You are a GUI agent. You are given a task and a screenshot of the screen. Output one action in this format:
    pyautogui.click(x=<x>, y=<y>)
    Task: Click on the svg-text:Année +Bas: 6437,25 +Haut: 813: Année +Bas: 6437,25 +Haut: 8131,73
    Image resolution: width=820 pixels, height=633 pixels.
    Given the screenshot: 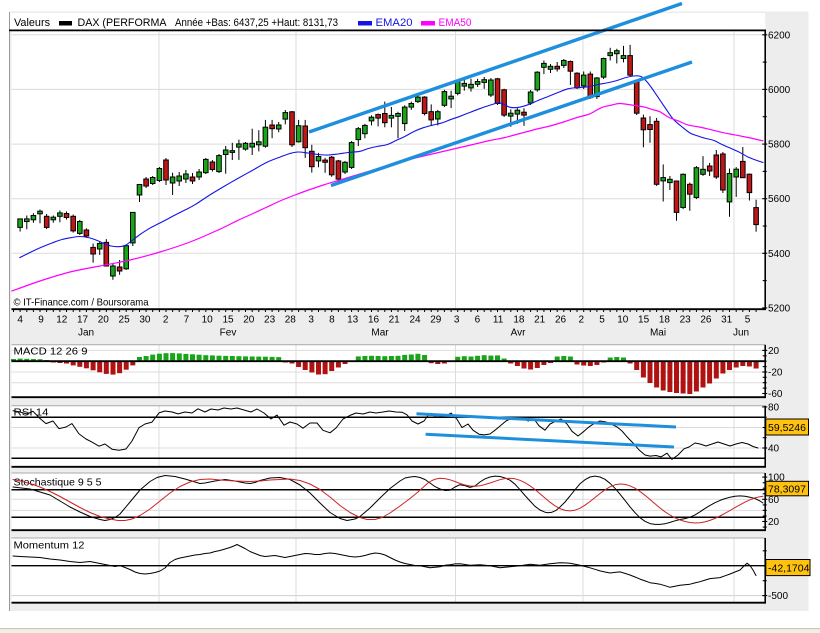 What is the action you would take?
    pyautogui.click(x=256, y=23)
    